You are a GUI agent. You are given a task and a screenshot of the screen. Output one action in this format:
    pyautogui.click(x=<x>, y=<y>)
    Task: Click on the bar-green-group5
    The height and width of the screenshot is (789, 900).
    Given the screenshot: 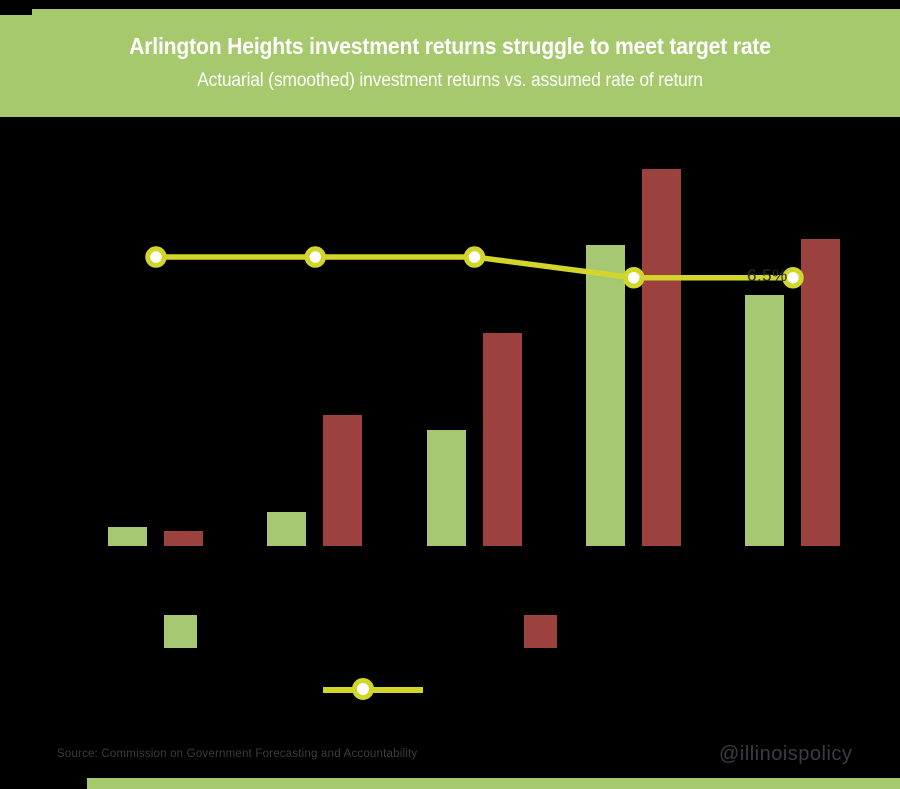 What is the action you would take?
    pyautogui.click(x=764, y=420)
    